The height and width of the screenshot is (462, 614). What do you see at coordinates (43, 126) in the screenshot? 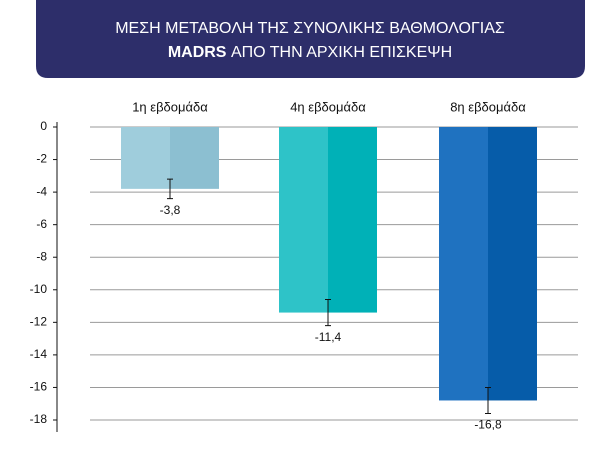
I see `y-tick-label: 0` at bounding box center [43, 126].